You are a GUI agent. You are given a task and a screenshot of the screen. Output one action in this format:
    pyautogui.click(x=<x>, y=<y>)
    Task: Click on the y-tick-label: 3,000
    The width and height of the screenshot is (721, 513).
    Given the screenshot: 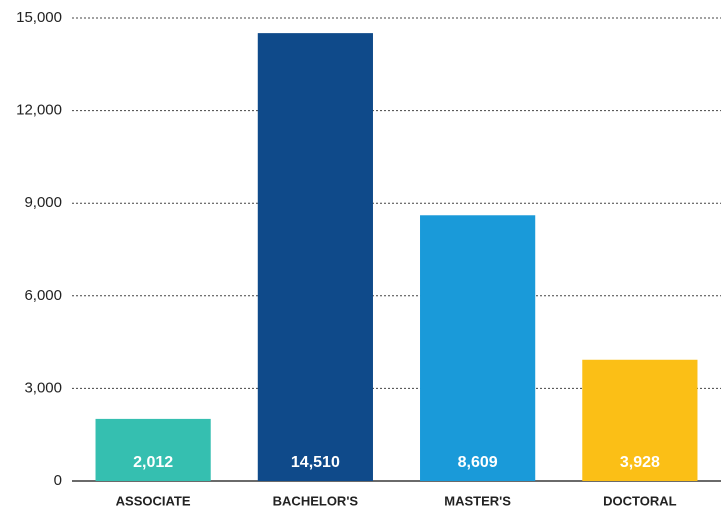 What is the action you would take?
    pyautogui.click(x=43, y=387)
    